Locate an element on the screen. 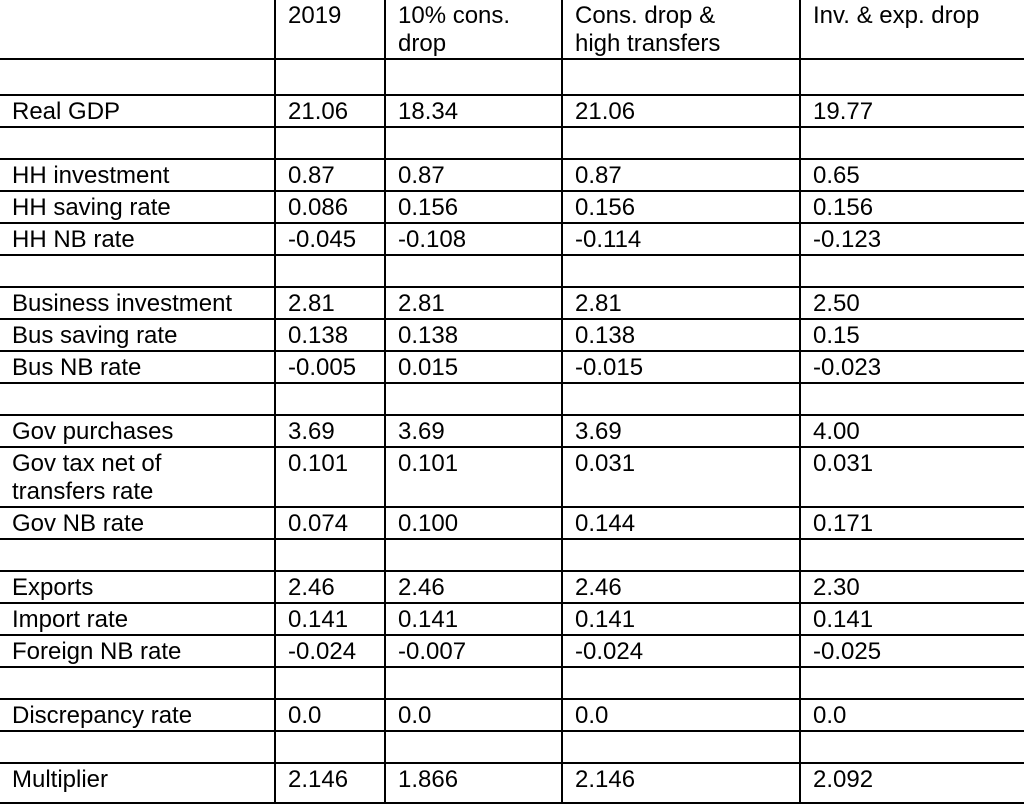  table-row: Import rate 0.141 0.141 0.141 0.141 is located at coordinates (512, 619).